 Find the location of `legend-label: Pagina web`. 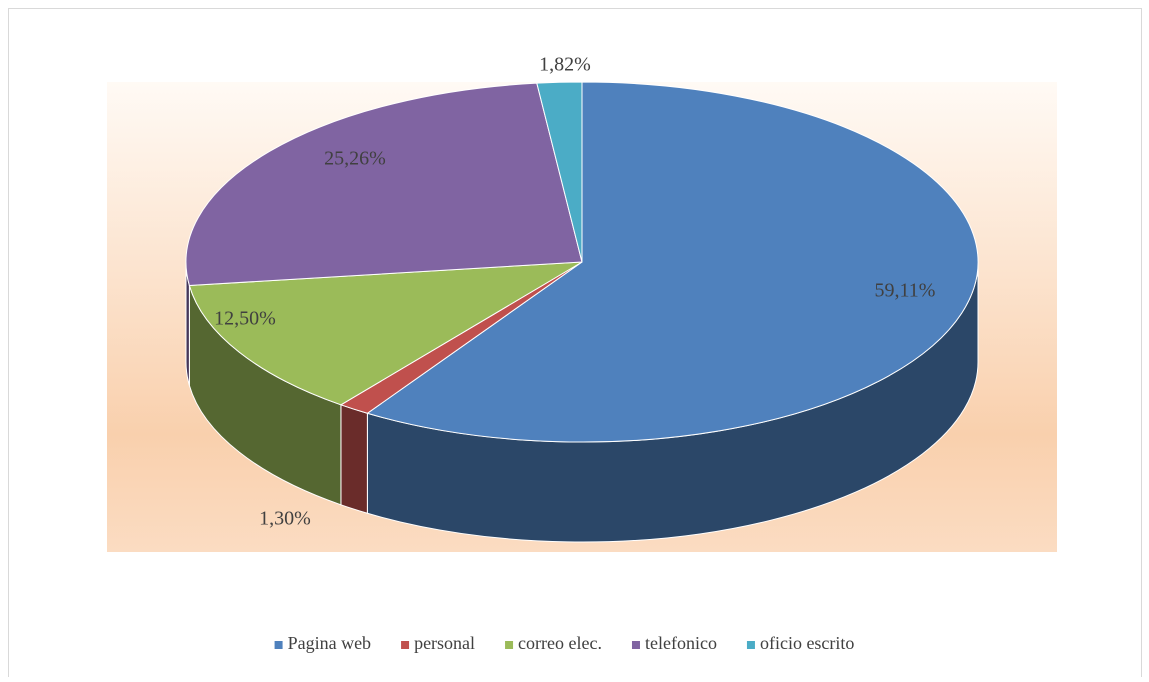

legend-label: Pagina web is located at coordinates (329, 643).